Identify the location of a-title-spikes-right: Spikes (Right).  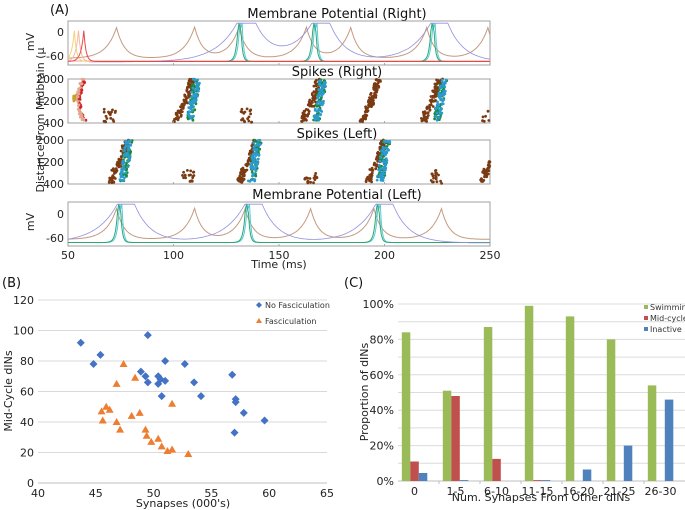
(337, 72).